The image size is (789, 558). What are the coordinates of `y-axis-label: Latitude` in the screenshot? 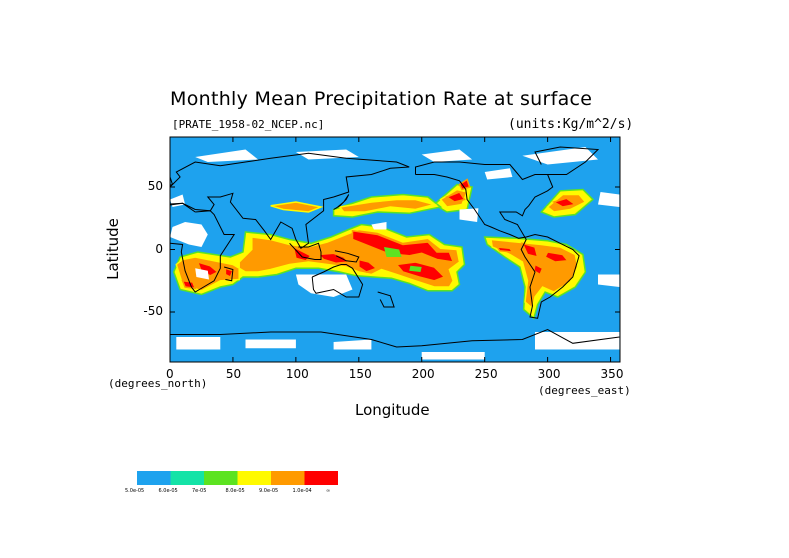 It's located at (112, 249).